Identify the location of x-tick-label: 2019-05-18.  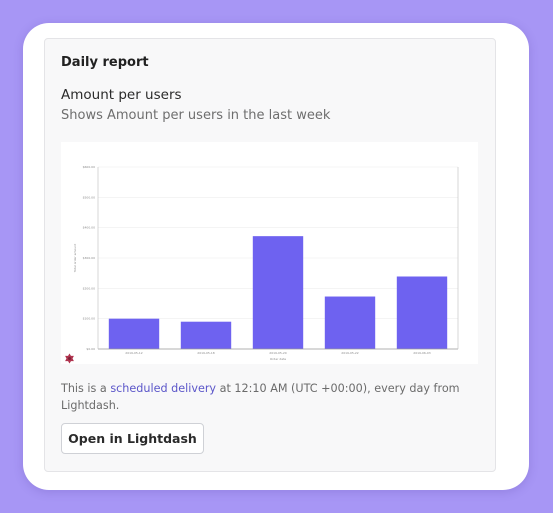
(206, 353).